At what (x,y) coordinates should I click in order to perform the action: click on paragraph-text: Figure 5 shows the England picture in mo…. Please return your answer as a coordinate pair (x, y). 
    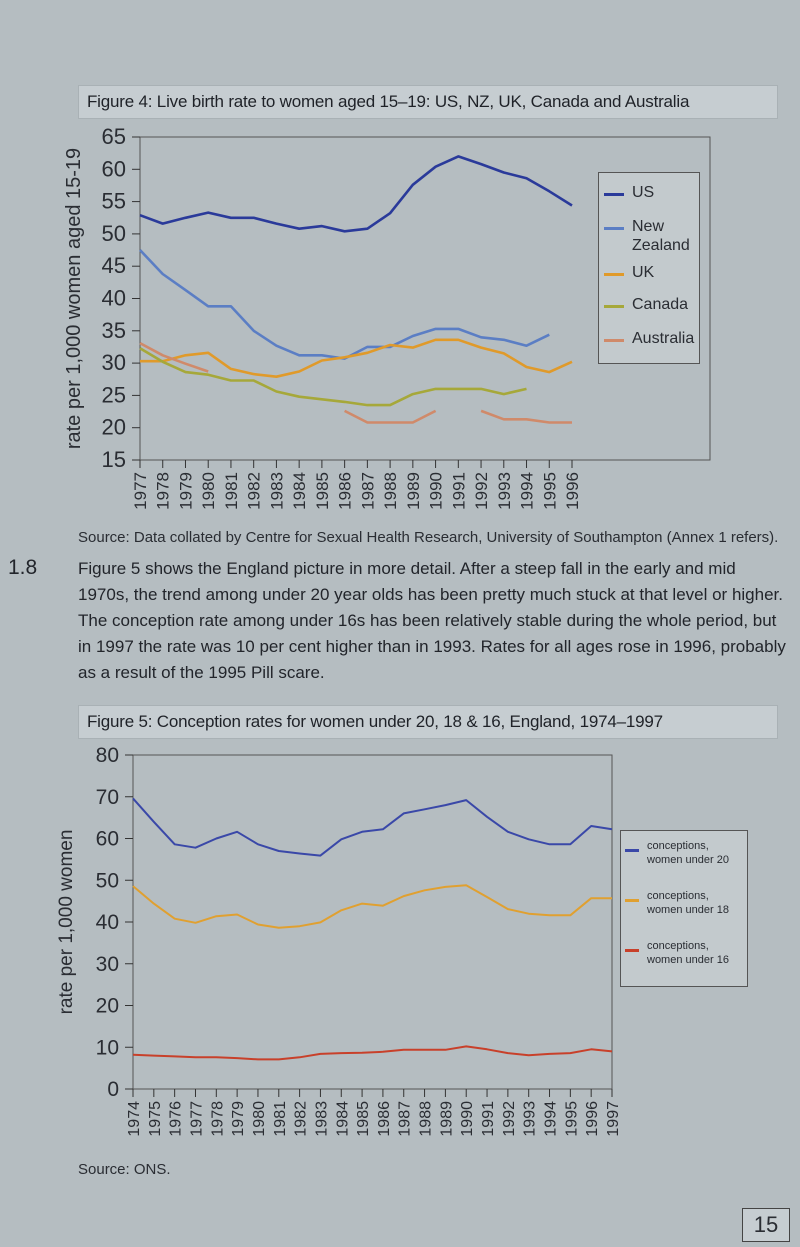
    Looking at the image, I should click on (432, 620).